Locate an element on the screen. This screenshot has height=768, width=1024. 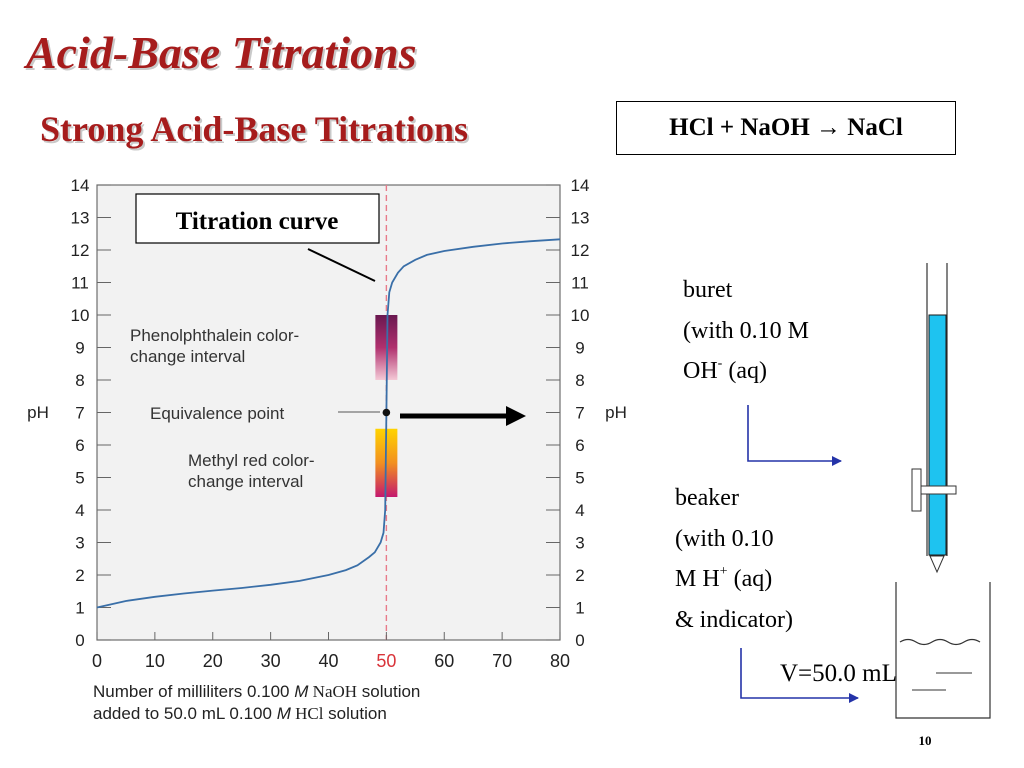
y-tick-label-left: 14 is located at coordinates (80, 185).